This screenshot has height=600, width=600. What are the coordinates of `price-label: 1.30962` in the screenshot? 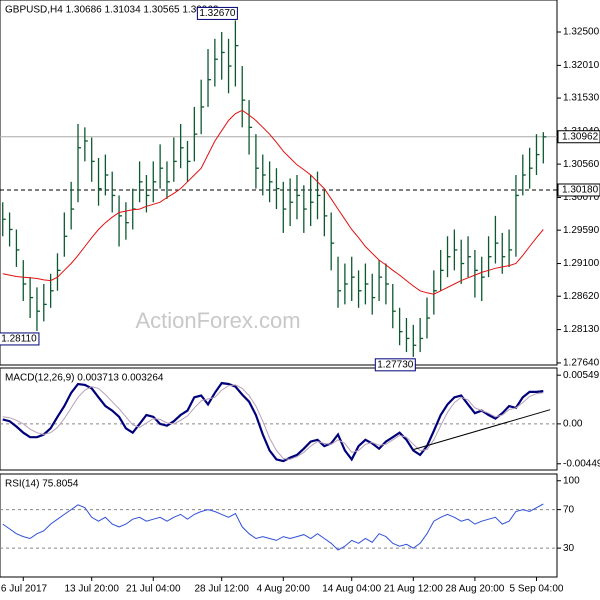 It's located at (580, 136).